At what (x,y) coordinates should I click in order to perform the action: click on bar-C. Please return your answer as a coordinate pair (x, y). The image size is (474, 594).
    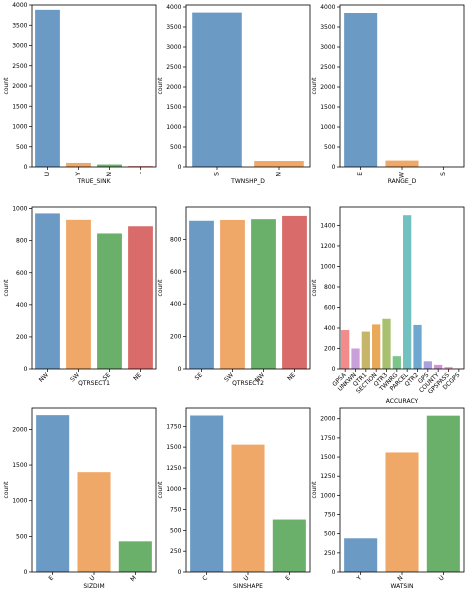
    Looking at the image, I should click on (207, 493).